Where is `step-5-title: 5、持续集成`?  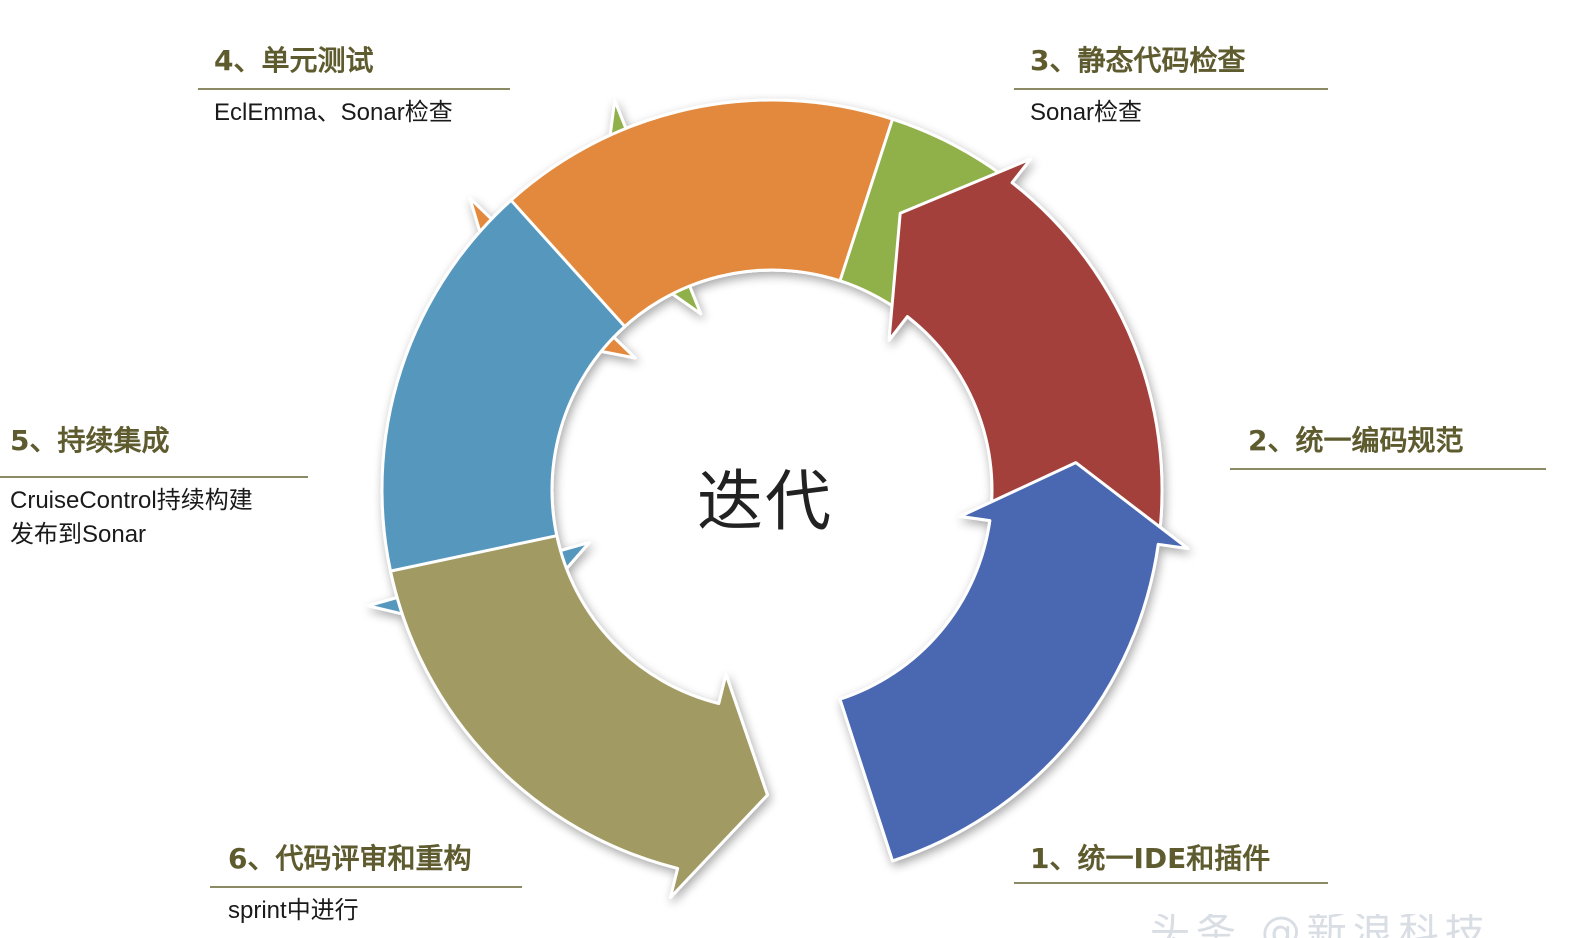
step-5-title: 5、持续集成 is located at coordinates (90, 440).